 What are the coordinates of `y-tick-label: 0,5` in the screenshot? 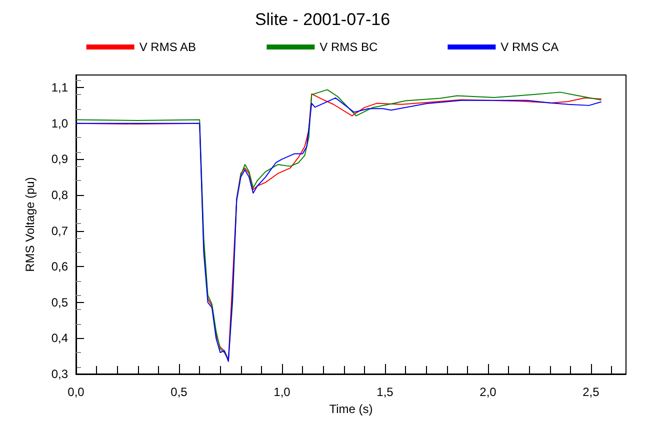 It's located at (59, 302).